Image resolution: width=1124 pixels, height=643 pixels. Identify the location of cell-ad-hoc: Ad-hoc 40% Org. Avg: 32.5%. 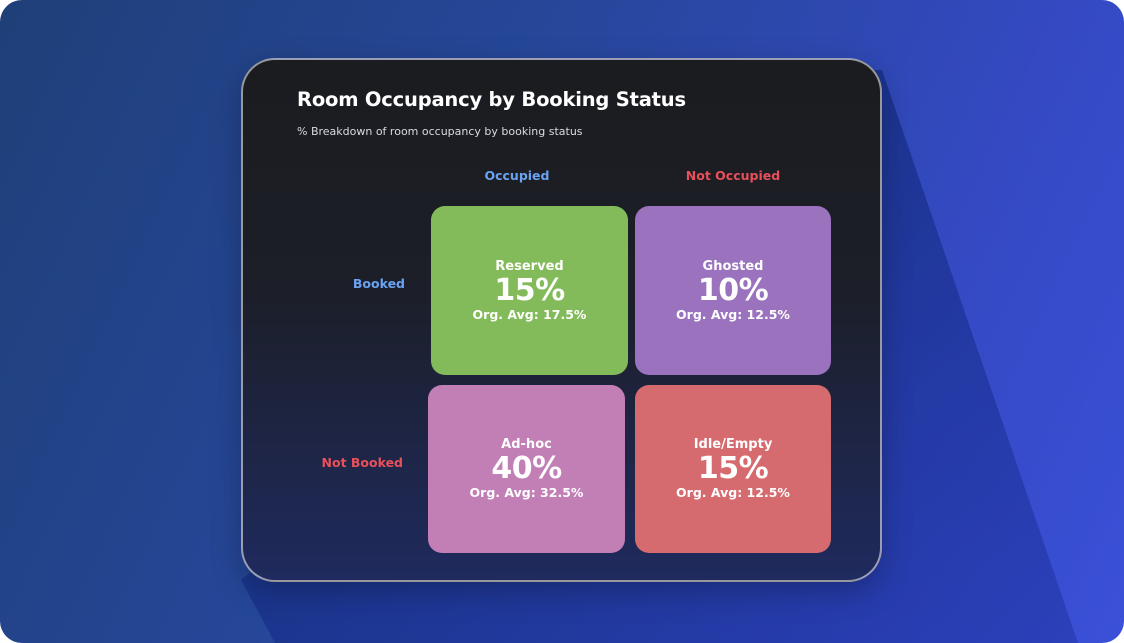
(526, 469).